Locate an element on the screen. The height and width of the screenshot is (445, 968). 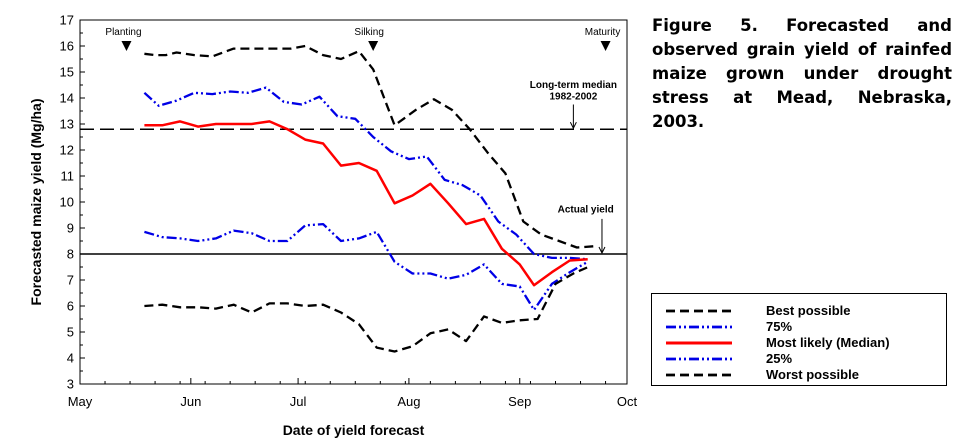
x-axis-title: Date of yield forecast is located at coordinates (354, 430).